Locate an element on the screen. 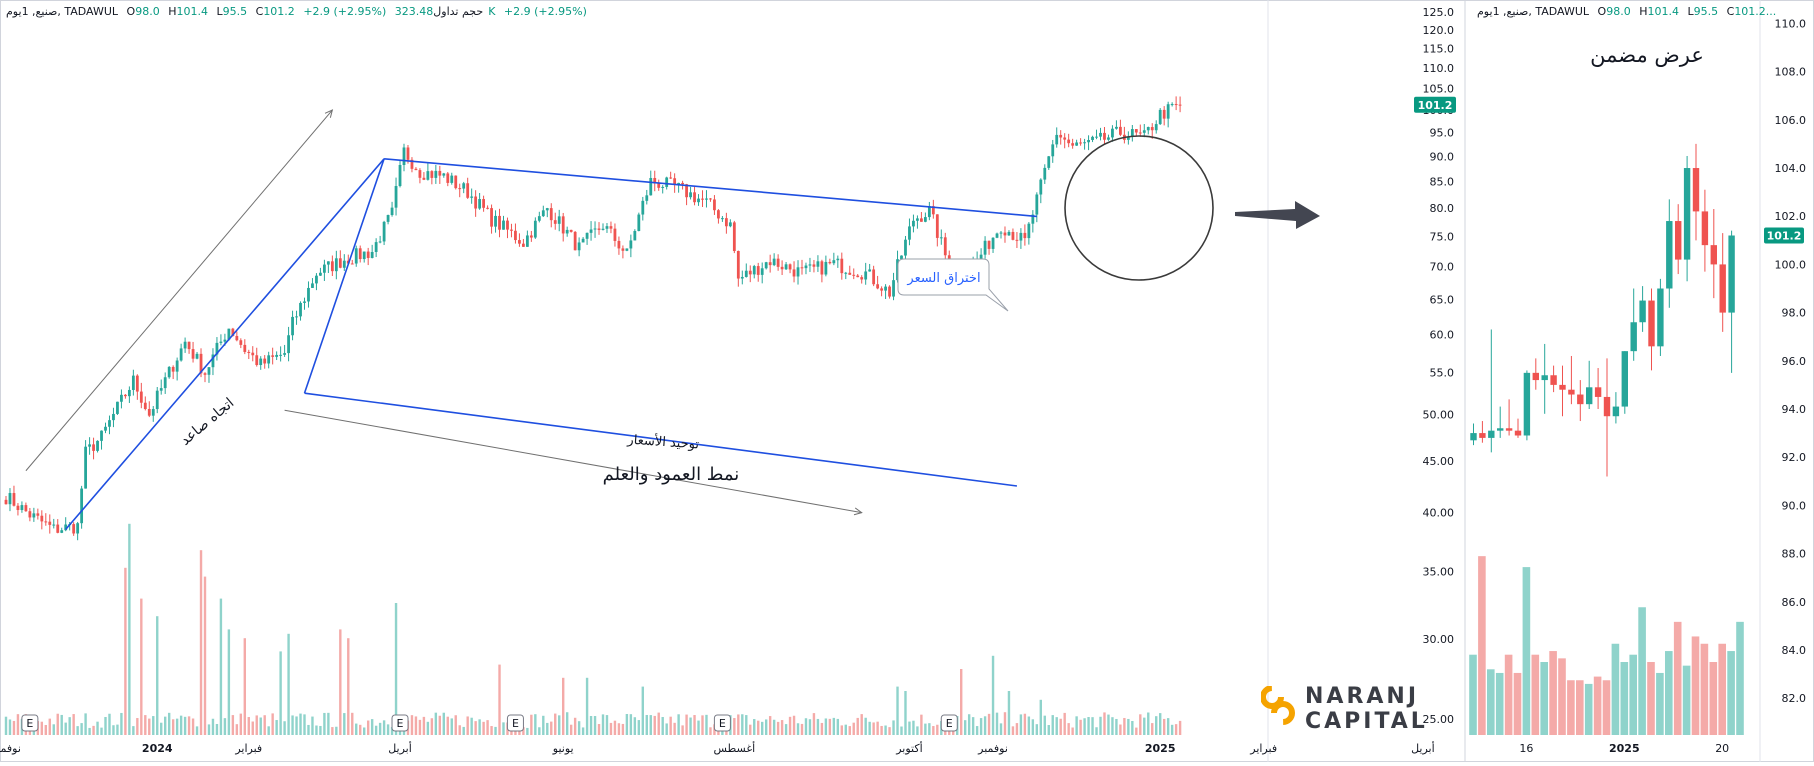  zoom-symbol: صنيع, 1يوم, TADAWUL is located at coordinates (1533, 11).